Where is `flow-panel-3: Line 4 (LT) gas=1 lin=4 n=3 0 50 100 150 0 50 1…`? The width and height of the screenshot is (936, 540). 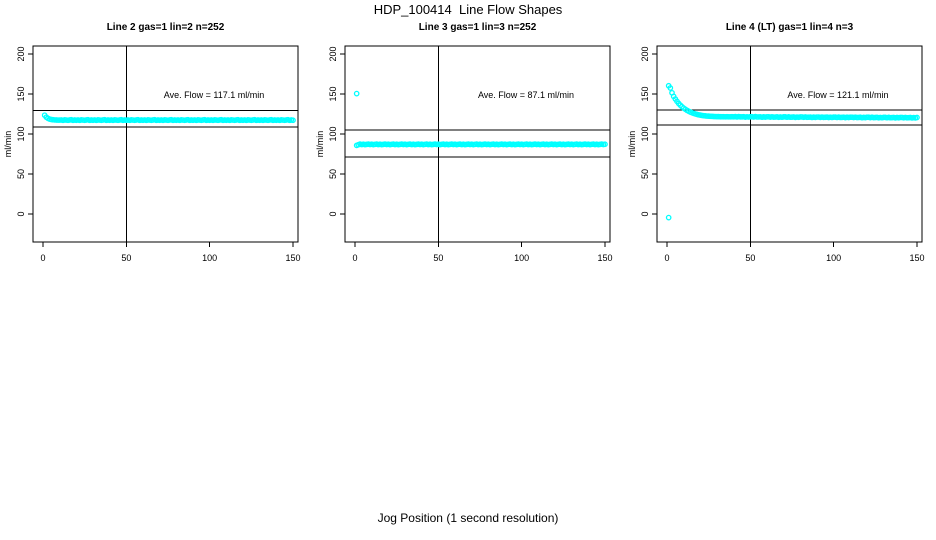
flow-panel-3: Line 4 (LT) gas=1 lin=4 n=3 0 50 100 150 0 50 1… is located at coordinates (776, 142).